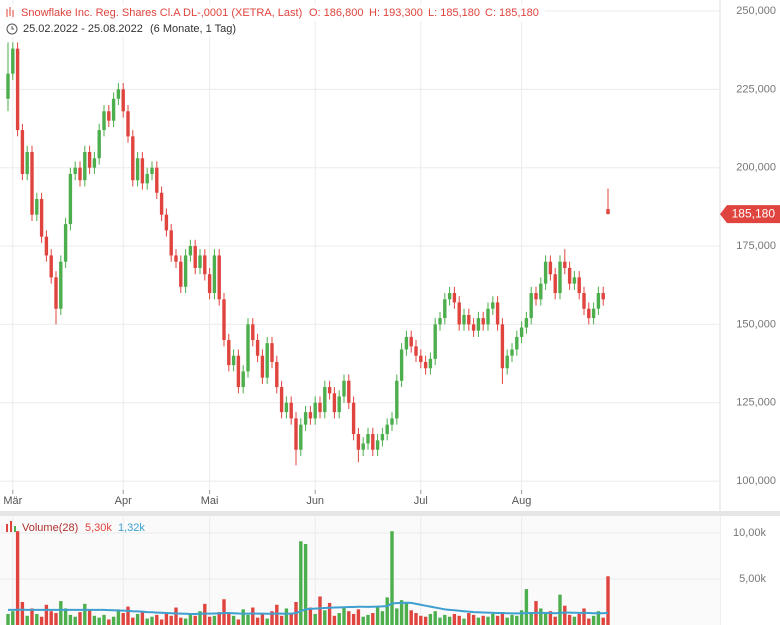 The height and width of the screenshot is (625, 780). What do you see at coordinates (210, 501) in the screenshot?
I see `x-tick-label: Mai` at bounding box center [210, 501].